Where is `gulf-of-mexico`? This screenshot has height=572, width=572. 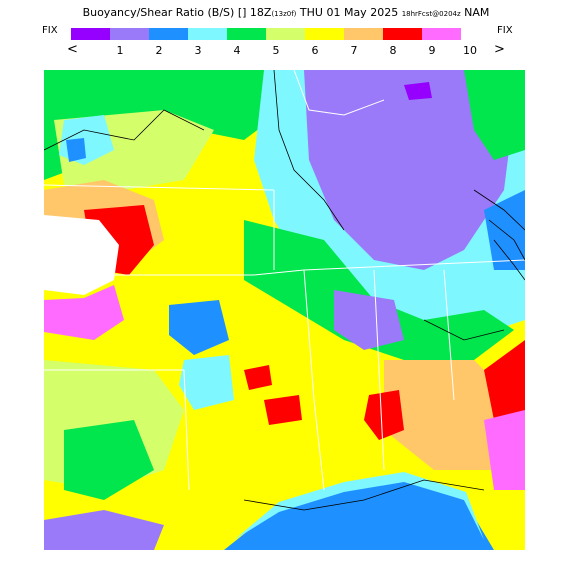 gulf-of-mexico is located at coordinates (359, 515).